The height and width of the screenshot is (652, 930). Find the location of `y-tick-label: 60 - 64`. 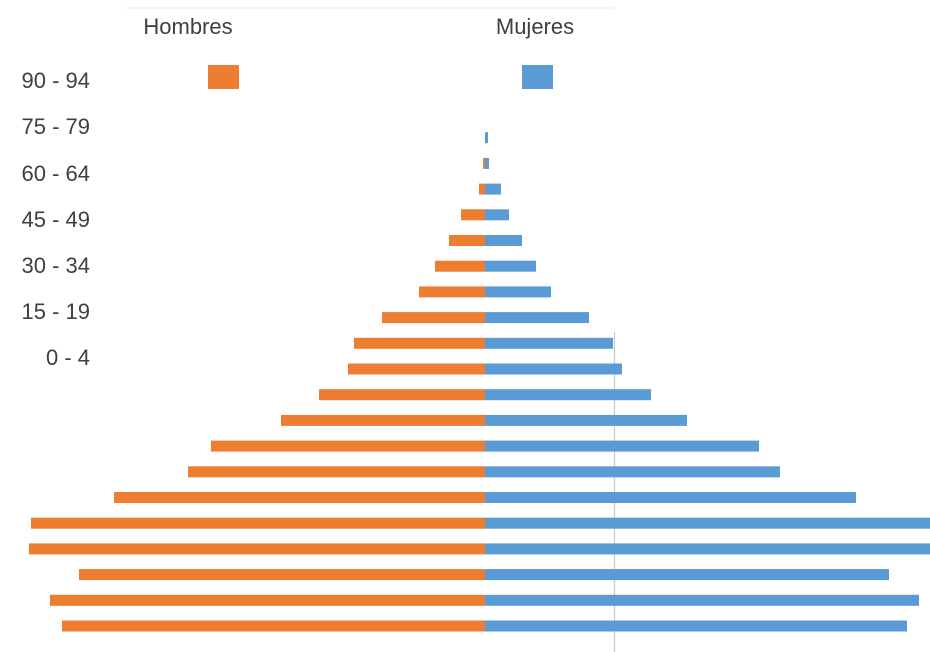

y-tick-label: 60 - 64 is located at coordinates (56, 173).